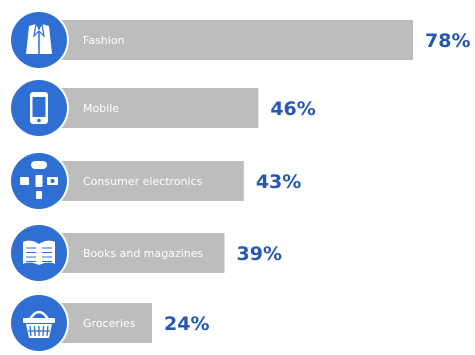 The height and width of the screenshot is (355, 475). I want to click on value-label: 24%, so click(186, 324).